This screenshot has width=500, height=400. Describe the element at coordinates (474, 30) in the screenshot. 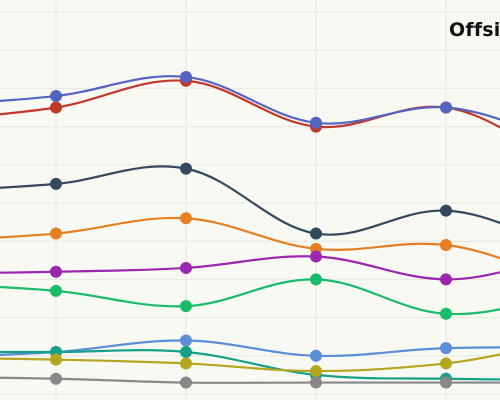

I see `chart-title: Offsit` at that location.